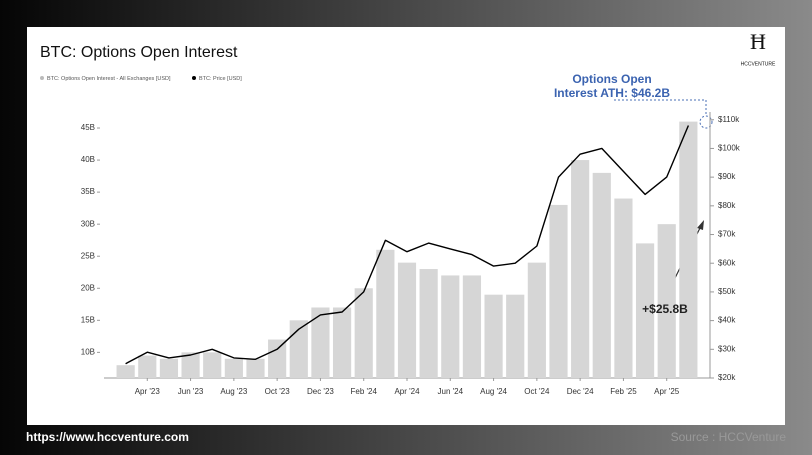  I want to click on footer-source: Source : HCCVenture, so click(729, 437).